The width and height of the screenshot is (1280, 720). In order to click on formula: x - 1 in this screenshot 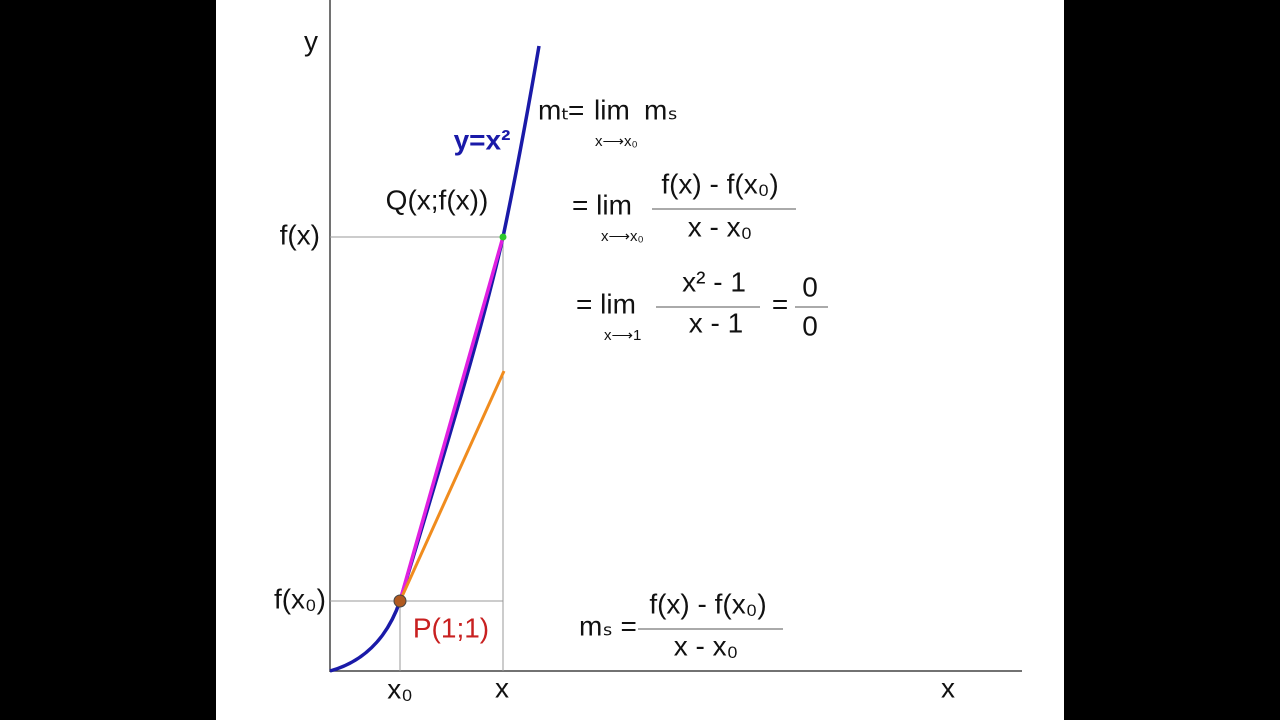, I will do `click(716, 322)`.